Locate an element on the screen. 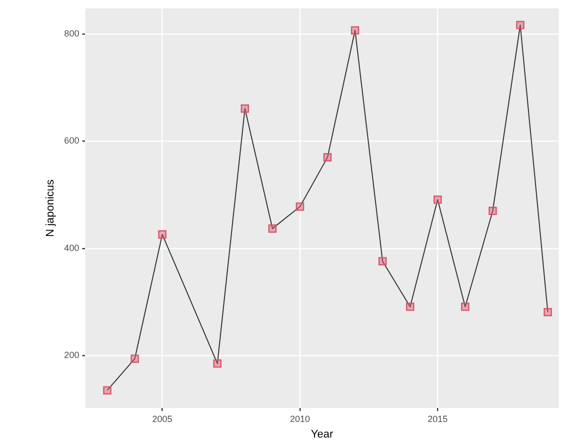  x-tick-label: 2015 is located at coordinates (438, 419).